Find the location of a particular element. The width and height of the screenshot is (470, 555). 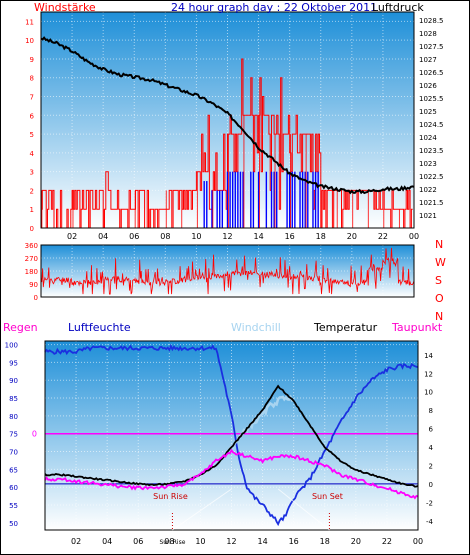

humidity-tick-label: 55 is located at coordinates (13, 506).